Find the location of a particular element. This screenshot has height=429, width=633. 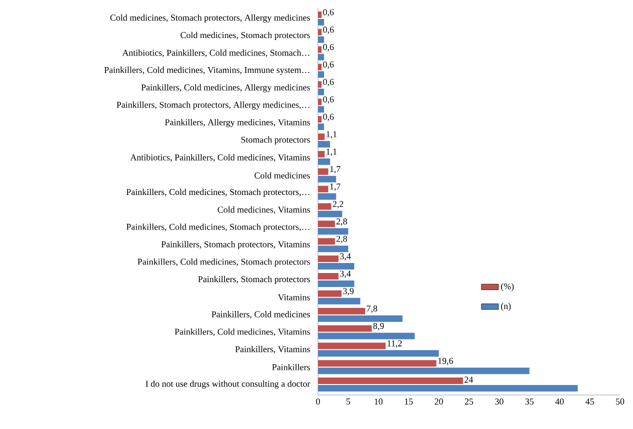

y-tick-label: Stomach protectors is located at coordinates (275, 140).